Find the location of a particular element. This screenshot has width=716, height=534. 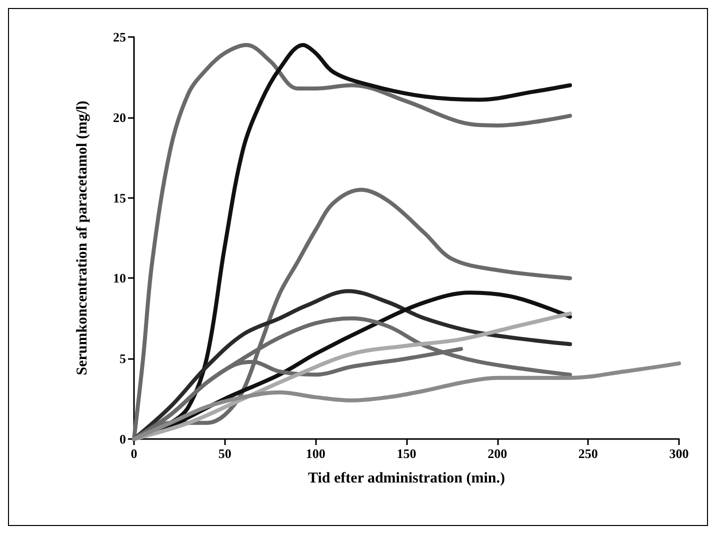

y-tick-label: 20 is located at coordinates (119, 117).